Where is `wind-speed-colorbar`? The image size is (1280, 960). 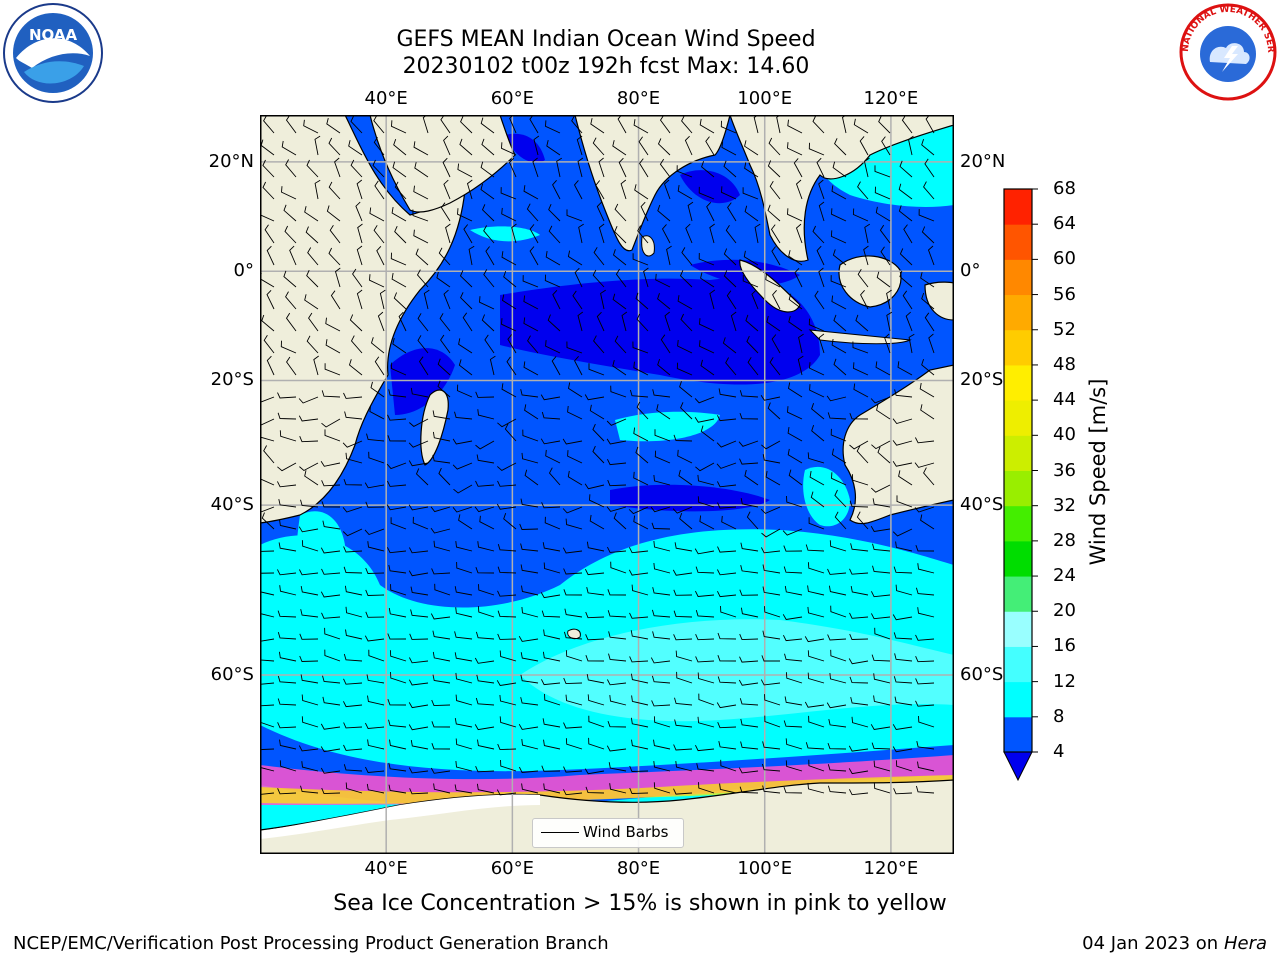 wind-speed-colorbar is located at coordinates (1020, 485).